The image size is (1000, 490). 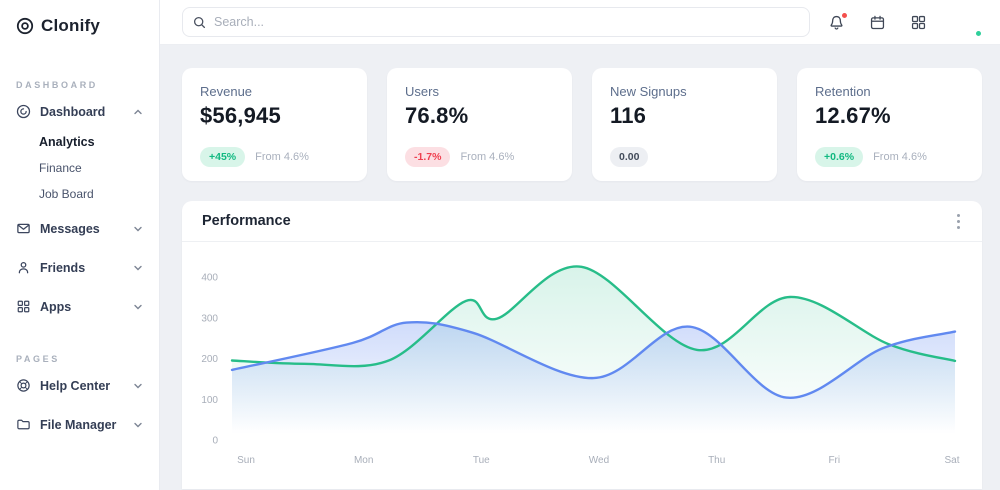 What do you see at coordinates (209, 318) in the screenshot?
I see `y-tick-label: 300` at bounding box center [209, 318].